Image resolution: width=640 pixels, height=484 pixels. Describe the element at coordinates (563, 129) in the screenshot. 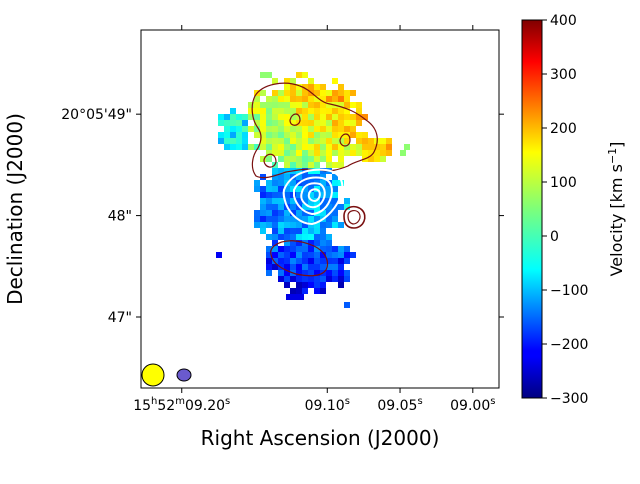

I see `colorbar-tick-label: 200` at that location.